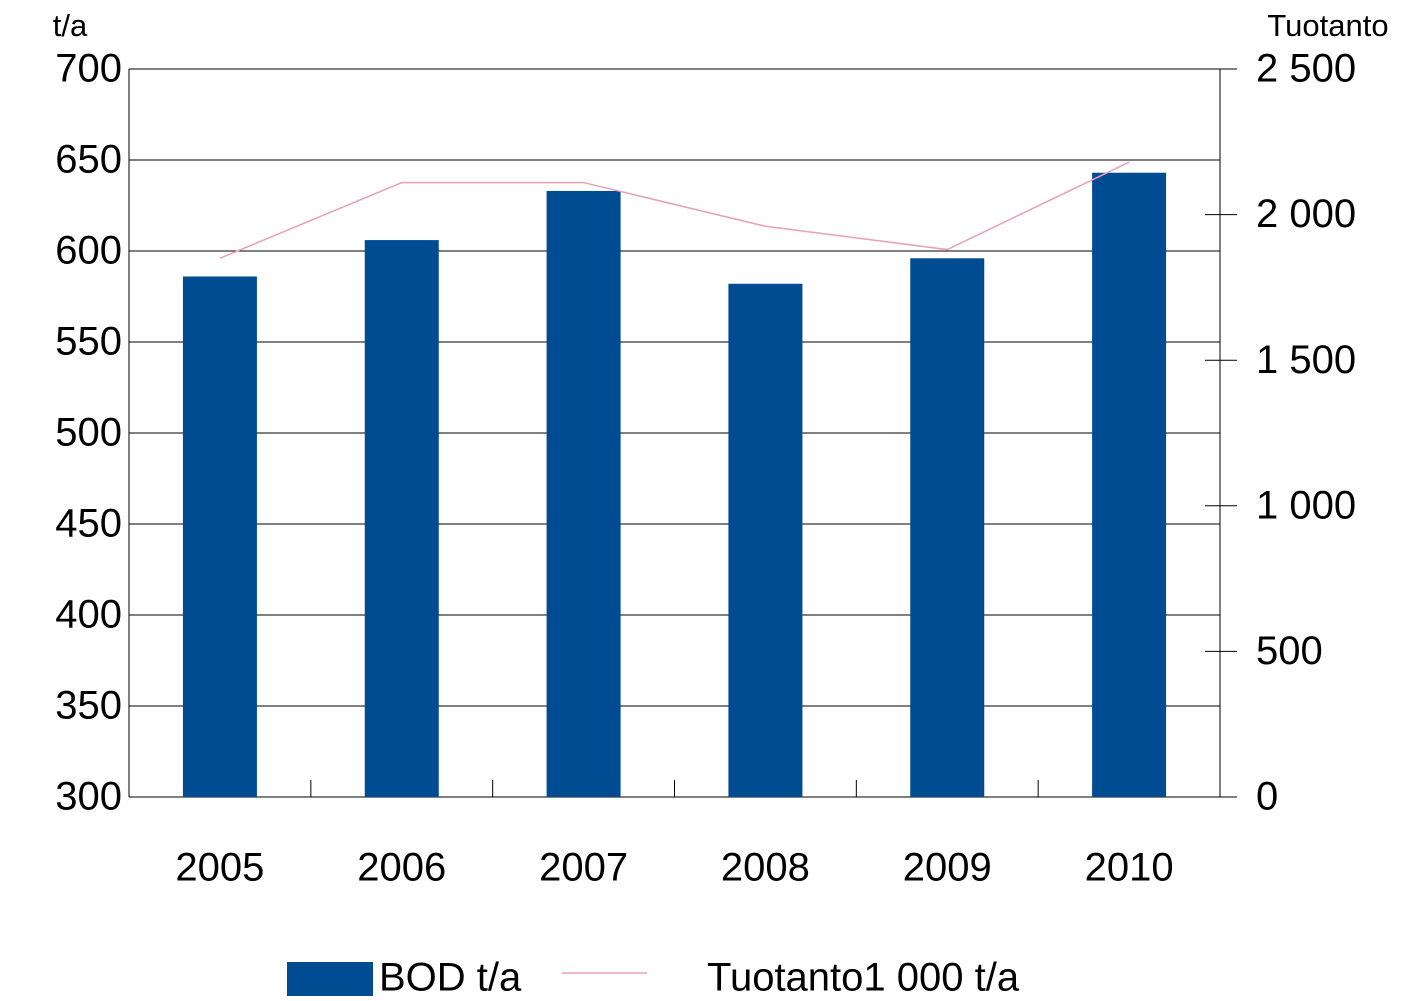  I want to click on line, so click(674, 210).